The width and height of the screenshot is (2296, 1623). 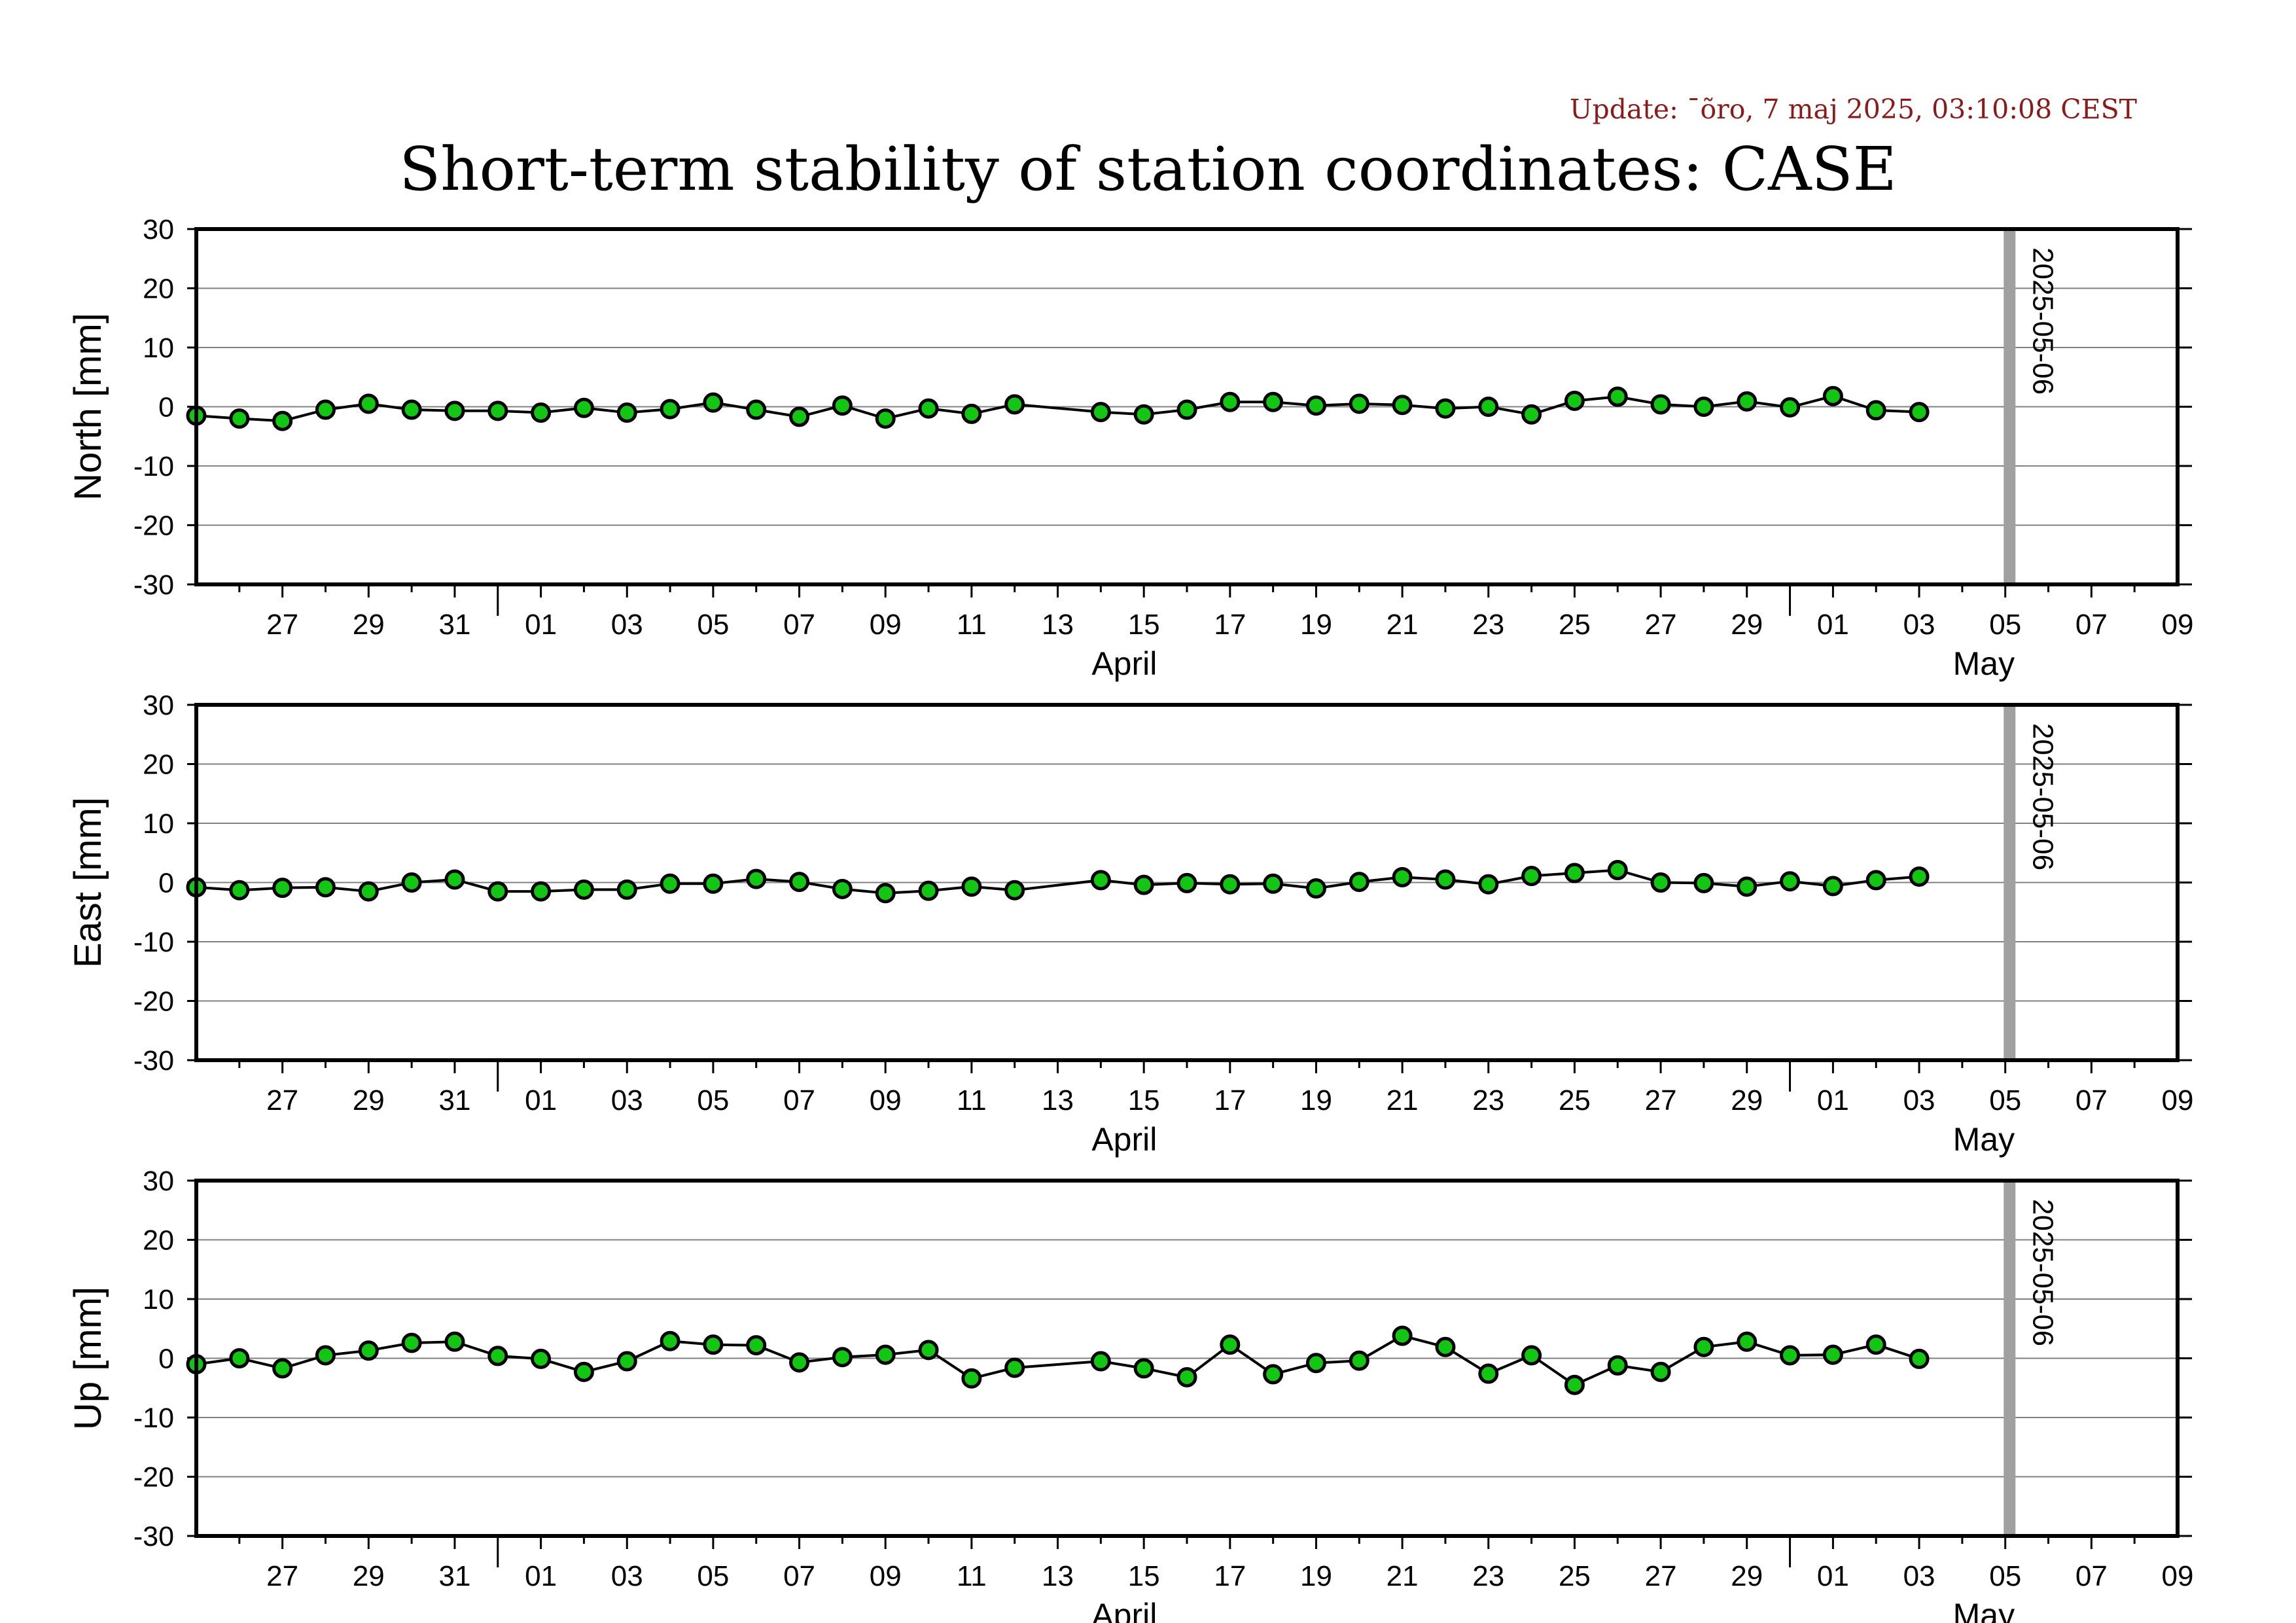 What do you see at coordinates (1058, 409) in the screenshot?
I see `series-line` at bounding box center [1058, 409].